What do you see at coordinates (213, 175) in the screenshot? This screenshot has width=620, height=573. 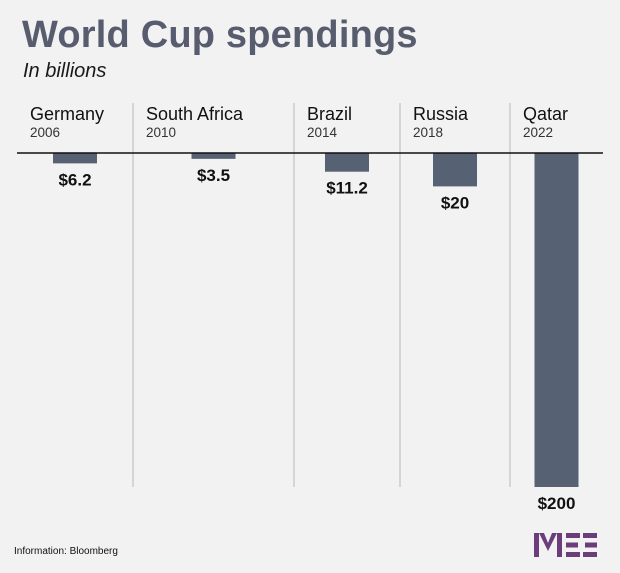 I see `data-label: $3.5` at bounding box center [213, 175].